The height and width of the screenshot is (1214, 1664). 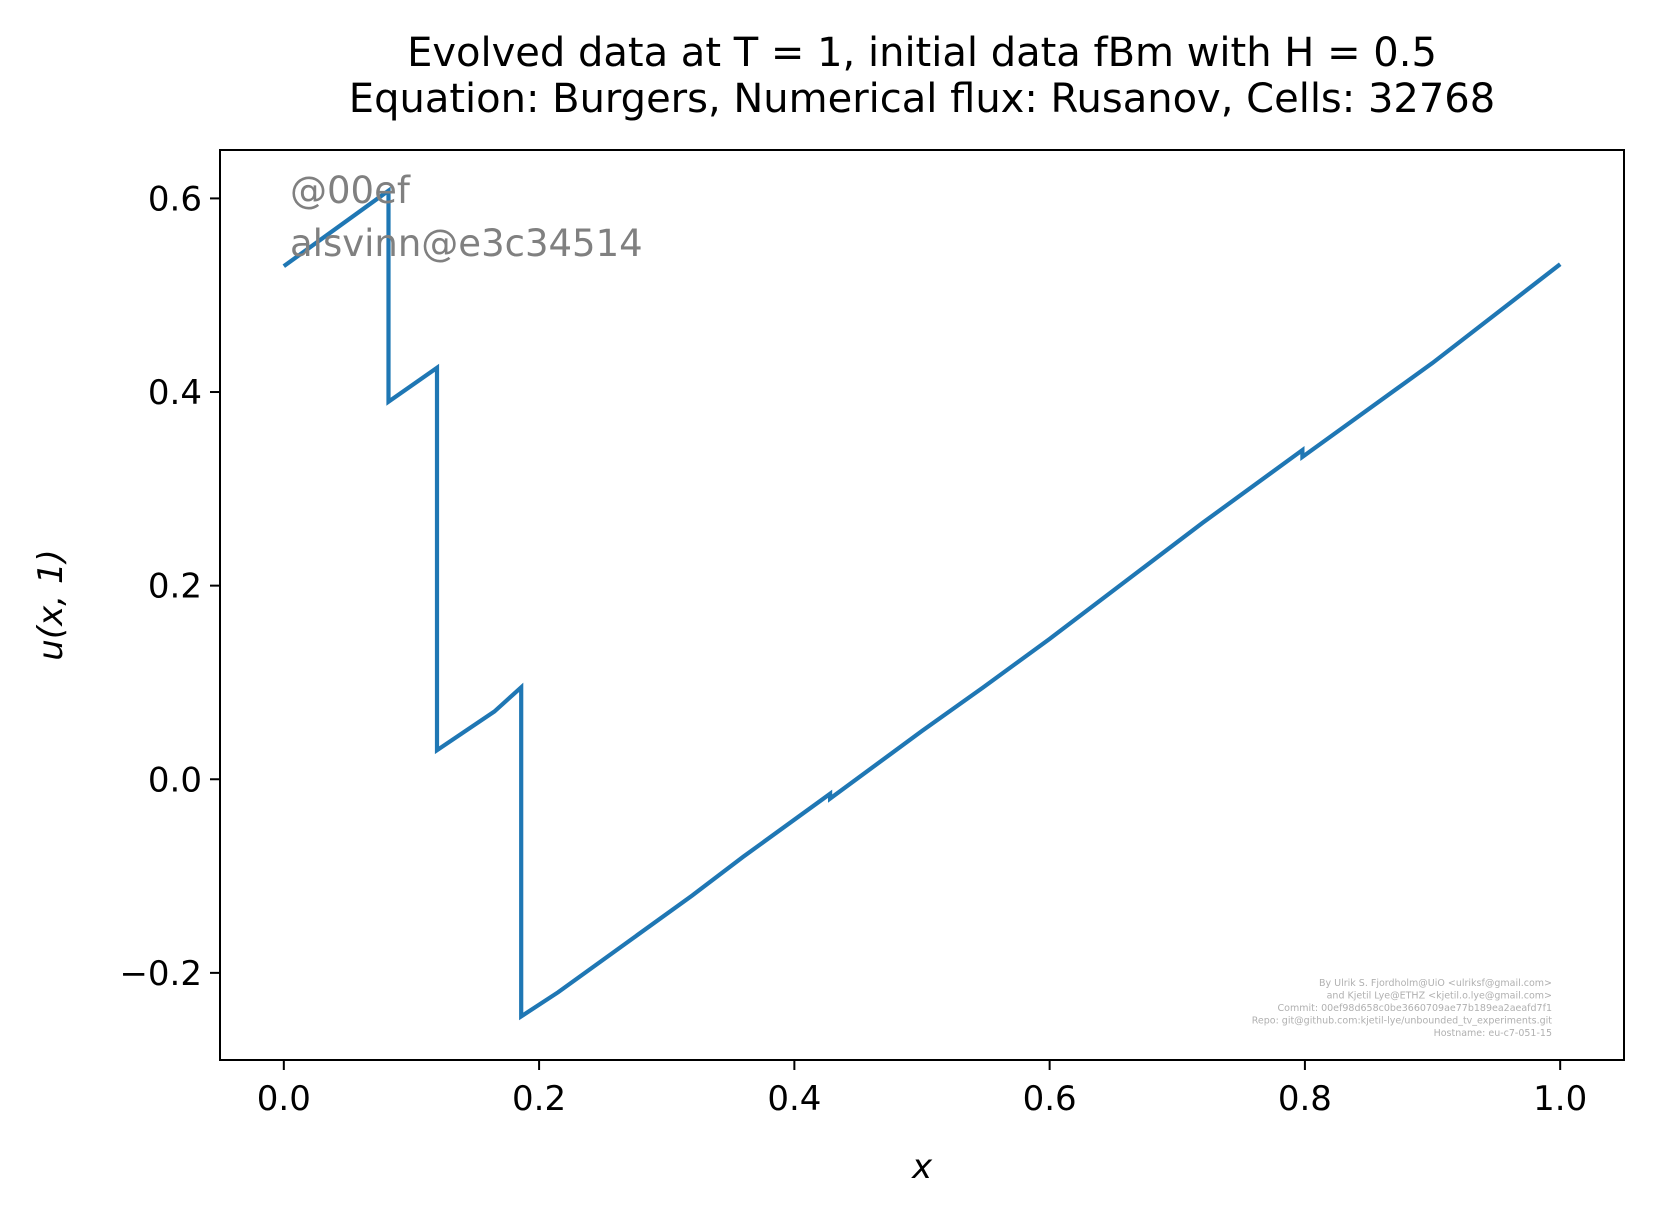 What do you see at coordinates (350, 190) in the screenshot?
I see `watermark-line: @00ef` at bounding box center [350, 190].